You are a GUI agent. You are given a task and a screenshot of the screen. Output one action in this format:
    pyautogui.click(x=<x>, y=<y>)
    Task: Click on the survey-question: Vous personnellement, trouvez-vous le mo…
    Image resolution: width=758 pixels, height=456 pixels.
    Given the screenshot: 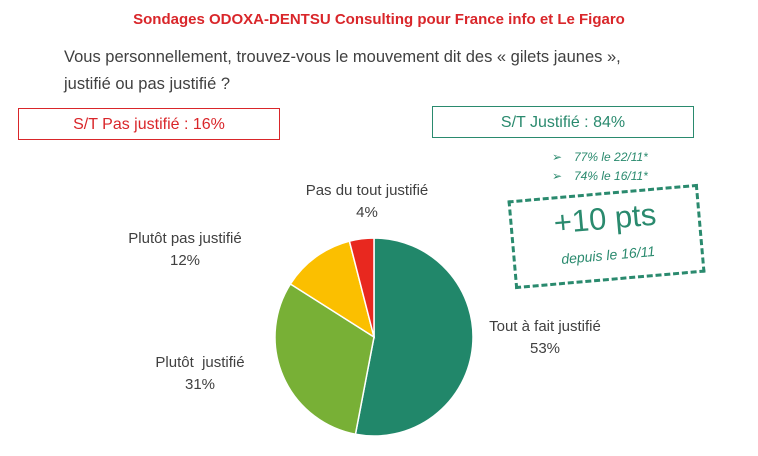 What is the action you would take?
    pyautogui.click(x=384, y=71)
    